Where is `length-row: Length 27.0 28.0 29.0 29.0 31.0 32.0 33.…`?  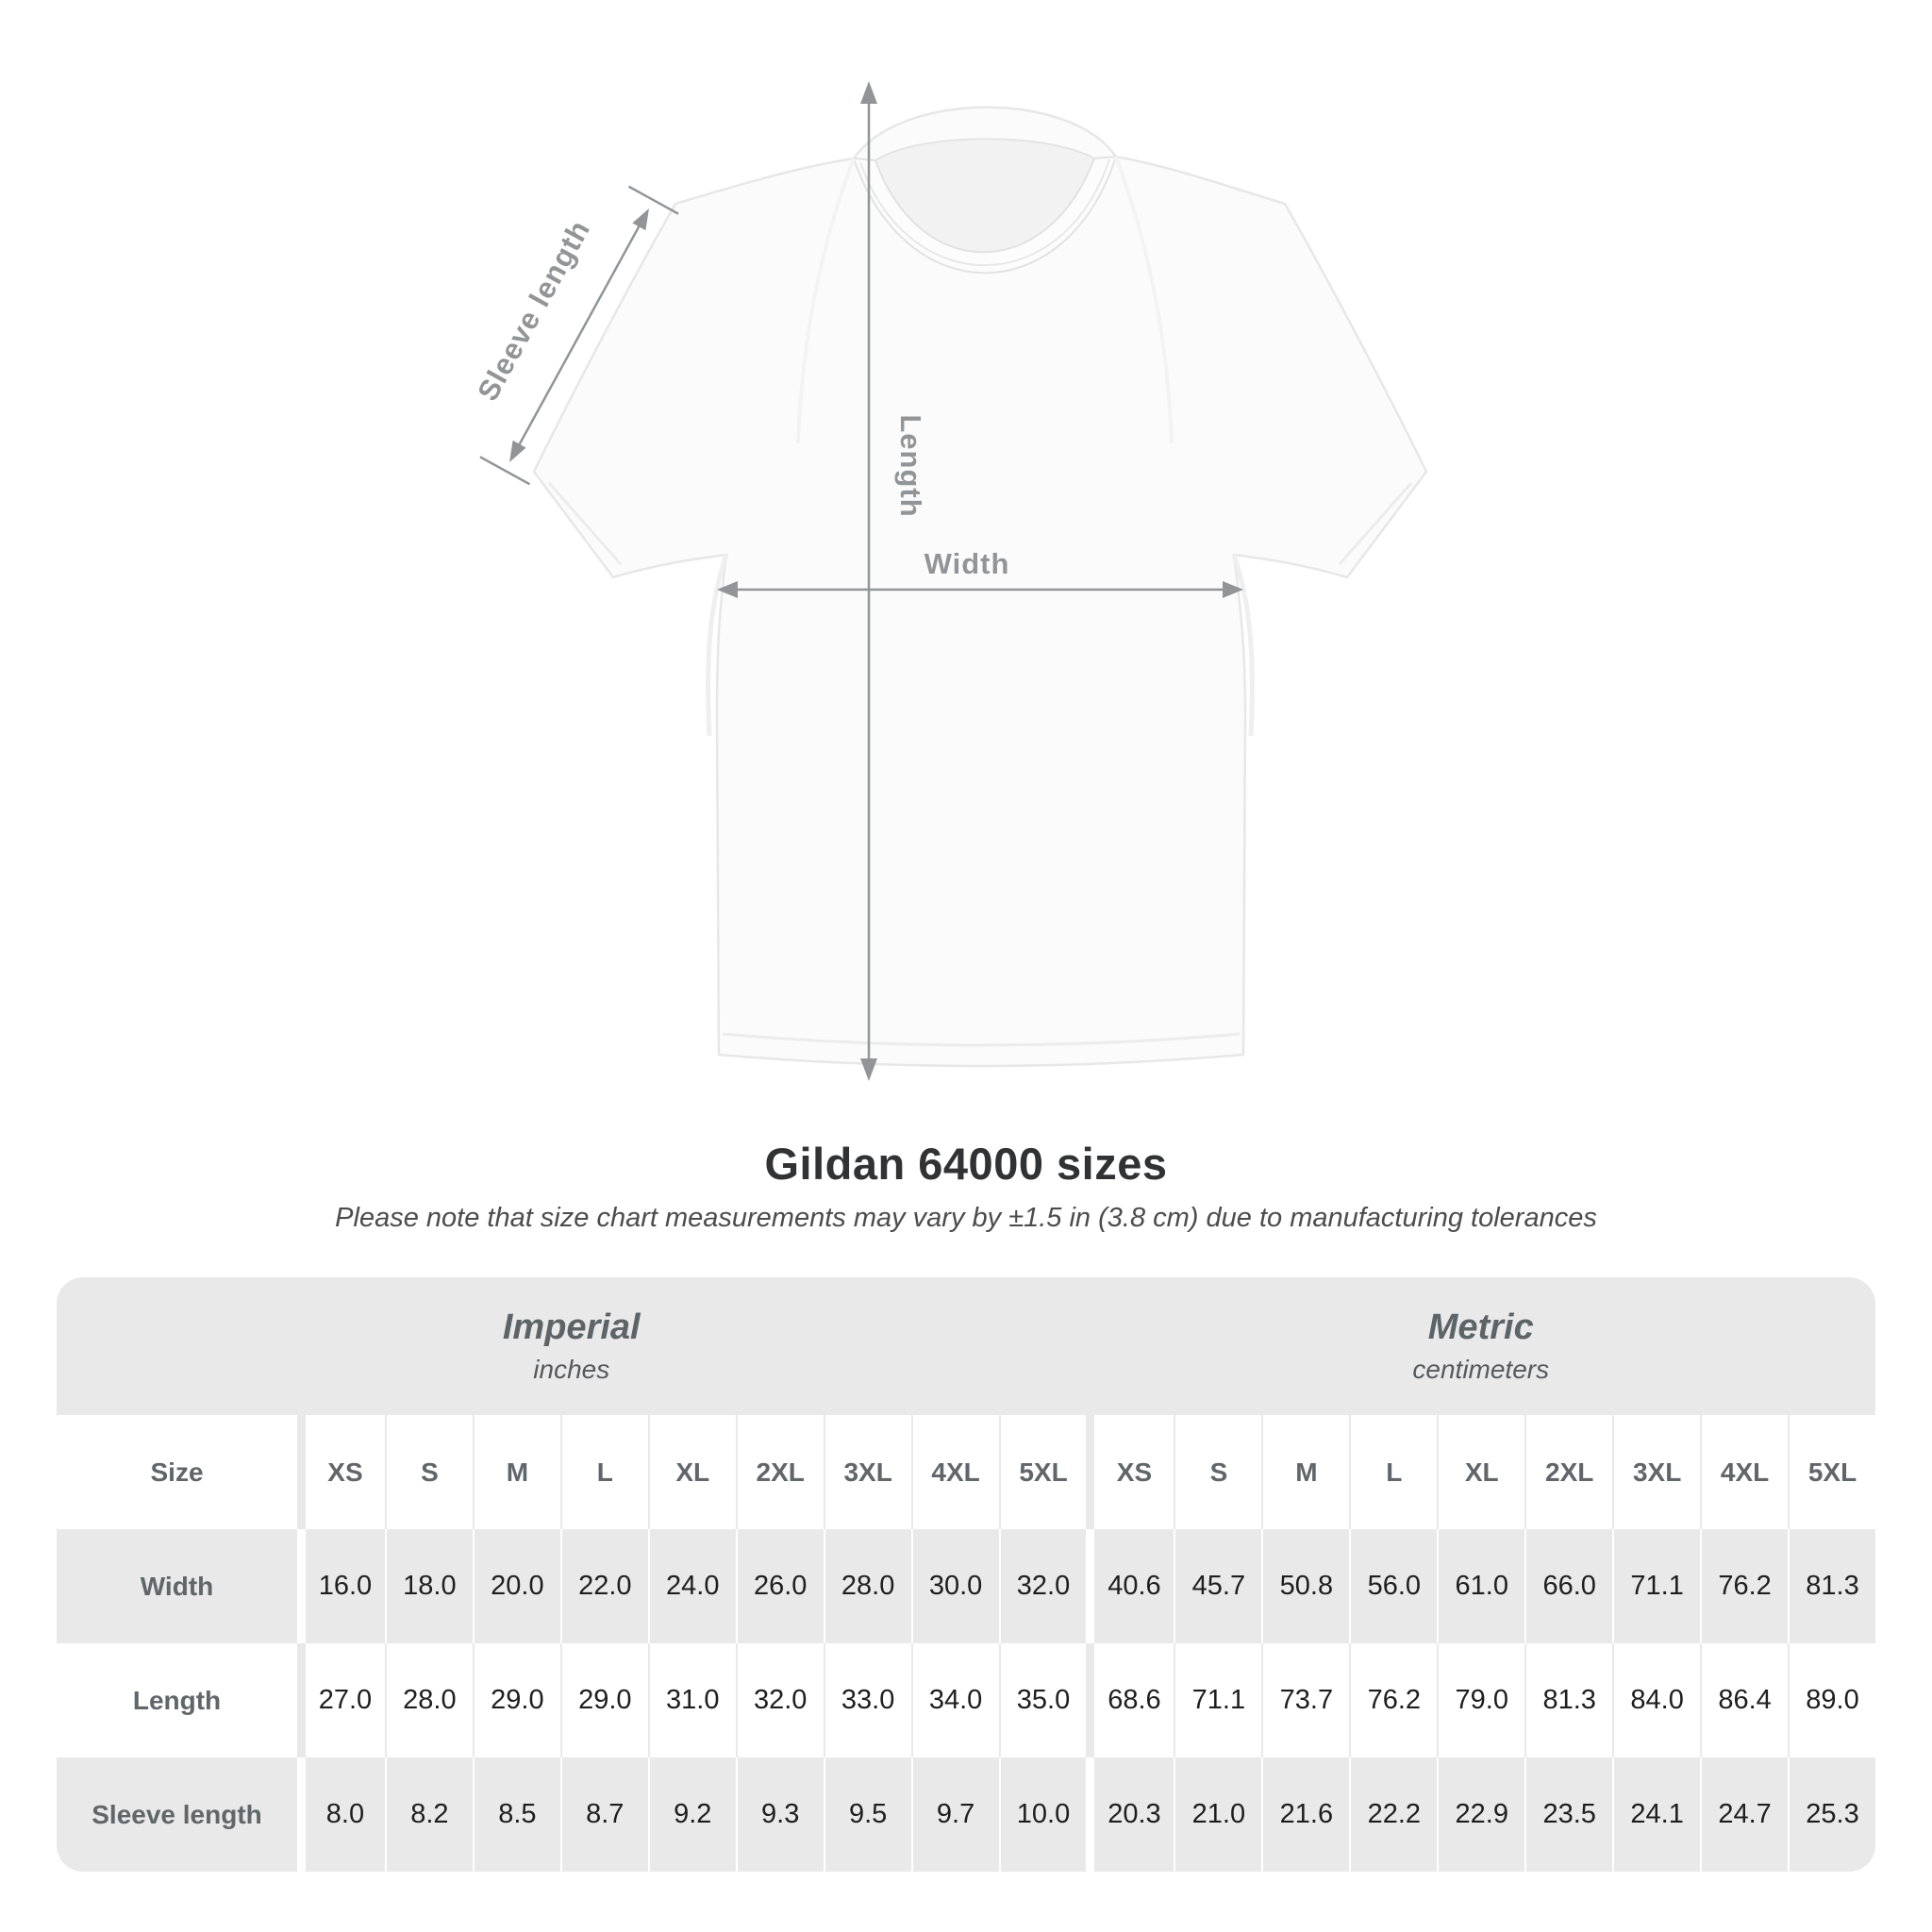
length-row: Length 27.0 28.0 29.0 29.0 31.0 32.0 33.… is located at coordinates (966, 1700).